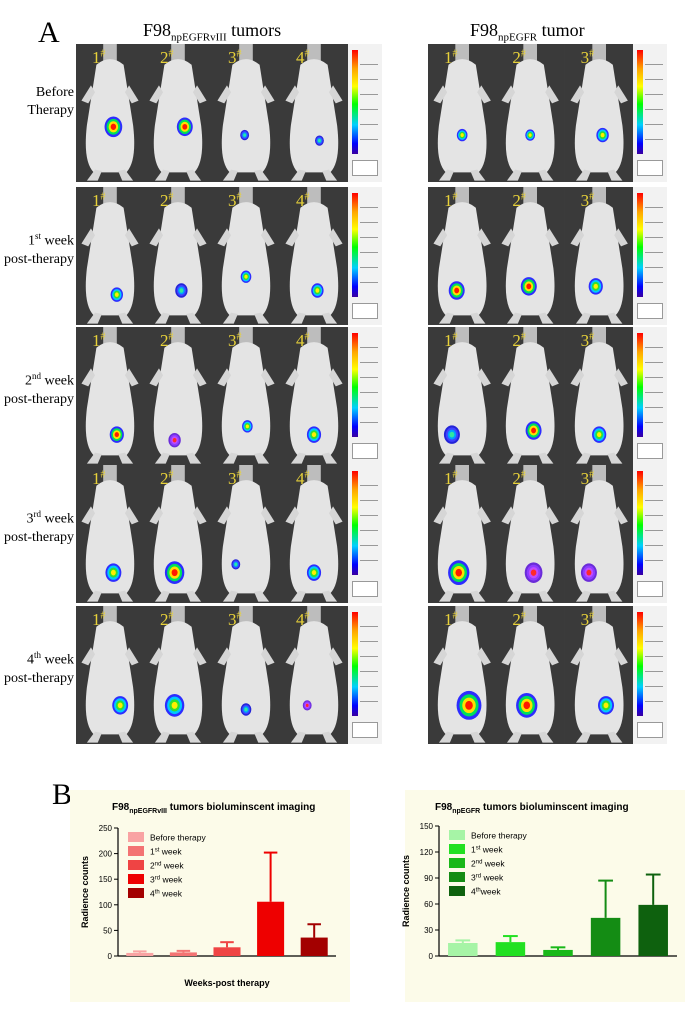  What do you see at coordinates (36, 376) in the screenshot?
I see `row-label-sup: nd` at bounding box center [36, 376].